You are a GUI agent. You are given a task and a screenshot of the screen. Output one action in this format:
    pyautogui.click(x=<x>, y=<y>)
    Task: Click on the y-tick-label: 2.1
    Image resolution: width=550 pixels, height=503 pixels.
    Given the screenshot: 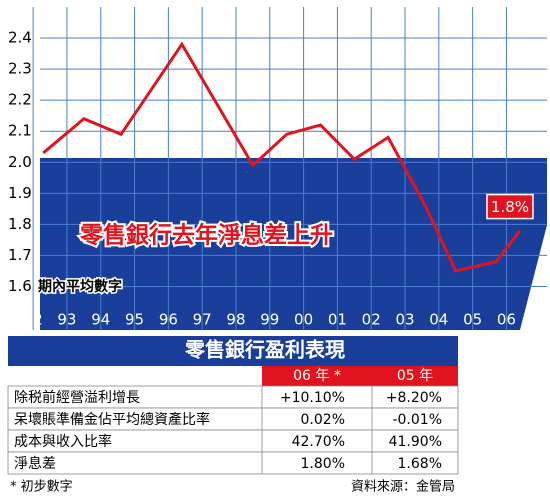 What is the action you would take?
    pyautogui.click(x=20, y=131)
    